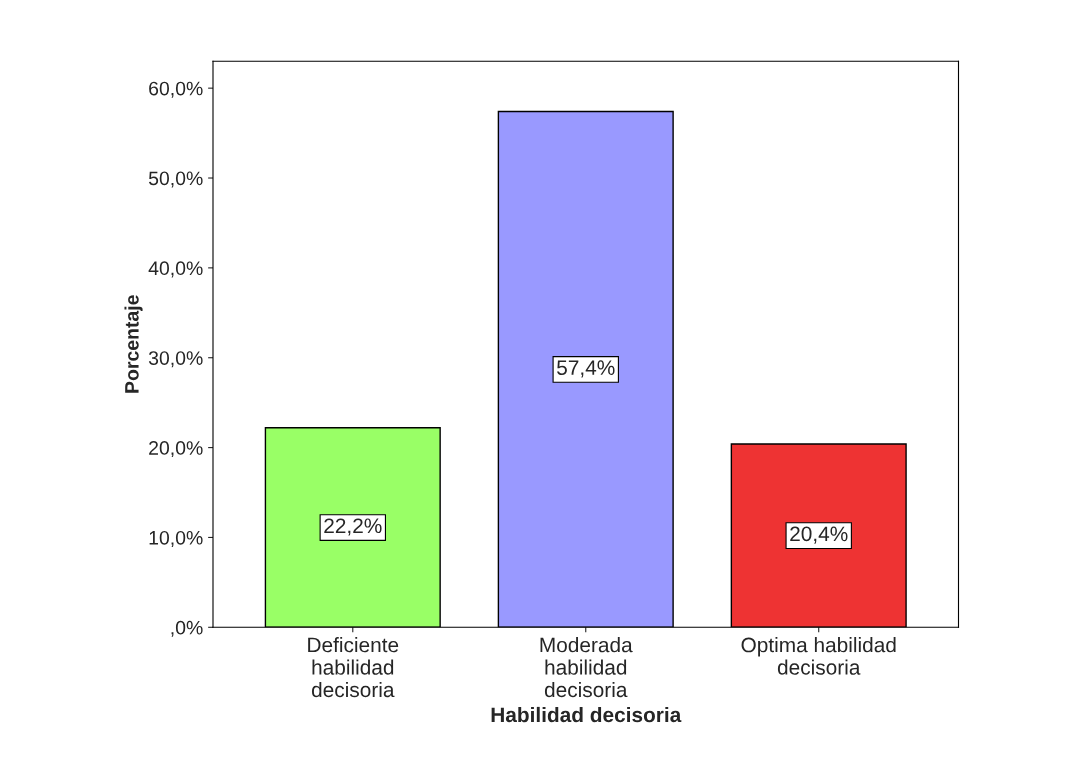 The image size is (1065, 765). I want to click on x-tick-label: Optima habilidad decisoria, so click(818, 656).